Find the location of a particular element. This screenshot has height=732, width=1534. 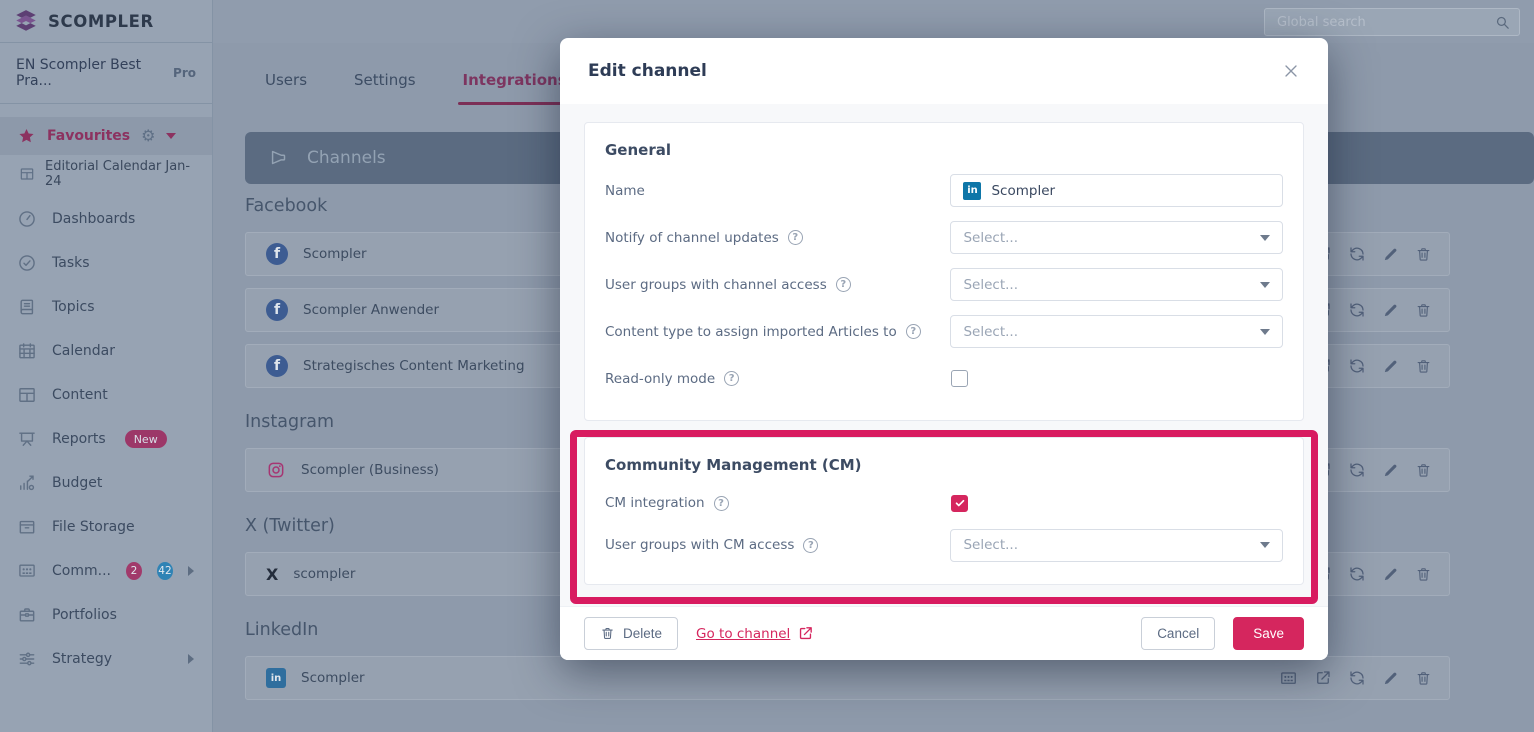

megaphone-icon is located at coordinates (279, 158).